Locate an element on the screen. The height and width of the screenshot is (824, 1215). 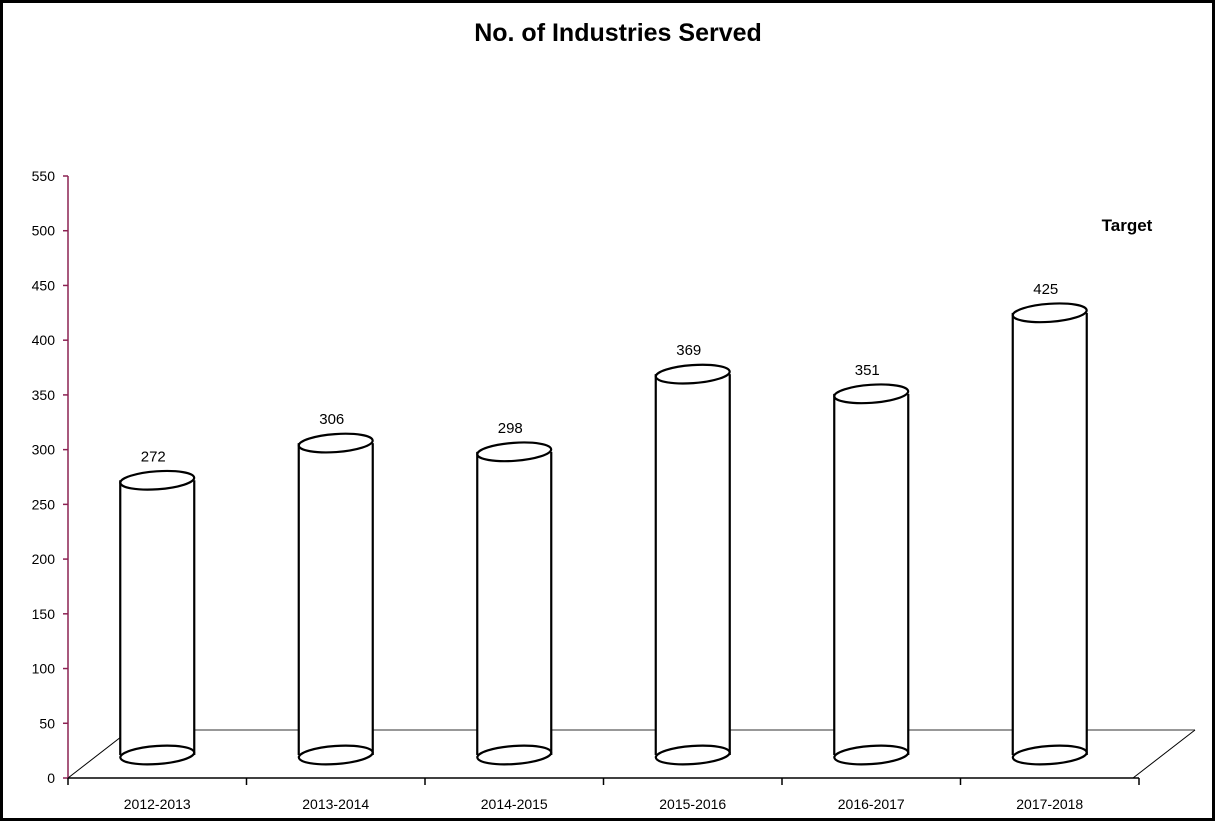
x-tick-label: 2012-2013 is located at coordinates (157, 804).